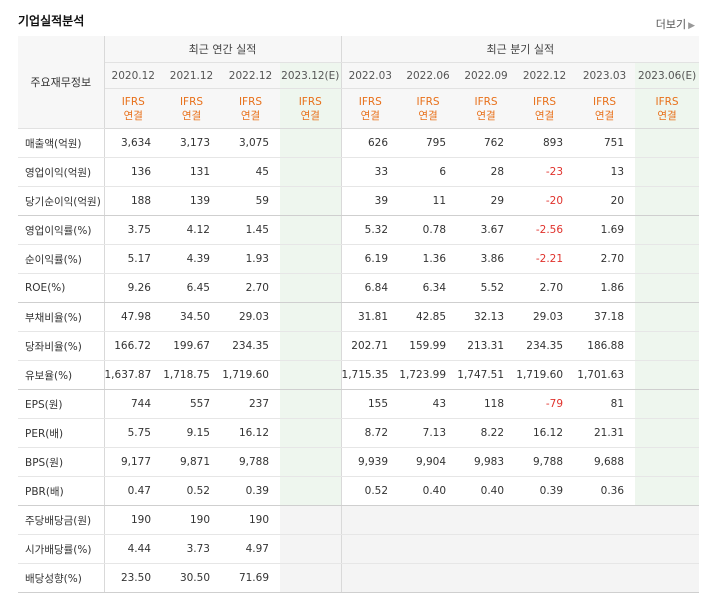  I want to click on section-title: 기업실적분석, so click(51, 21).